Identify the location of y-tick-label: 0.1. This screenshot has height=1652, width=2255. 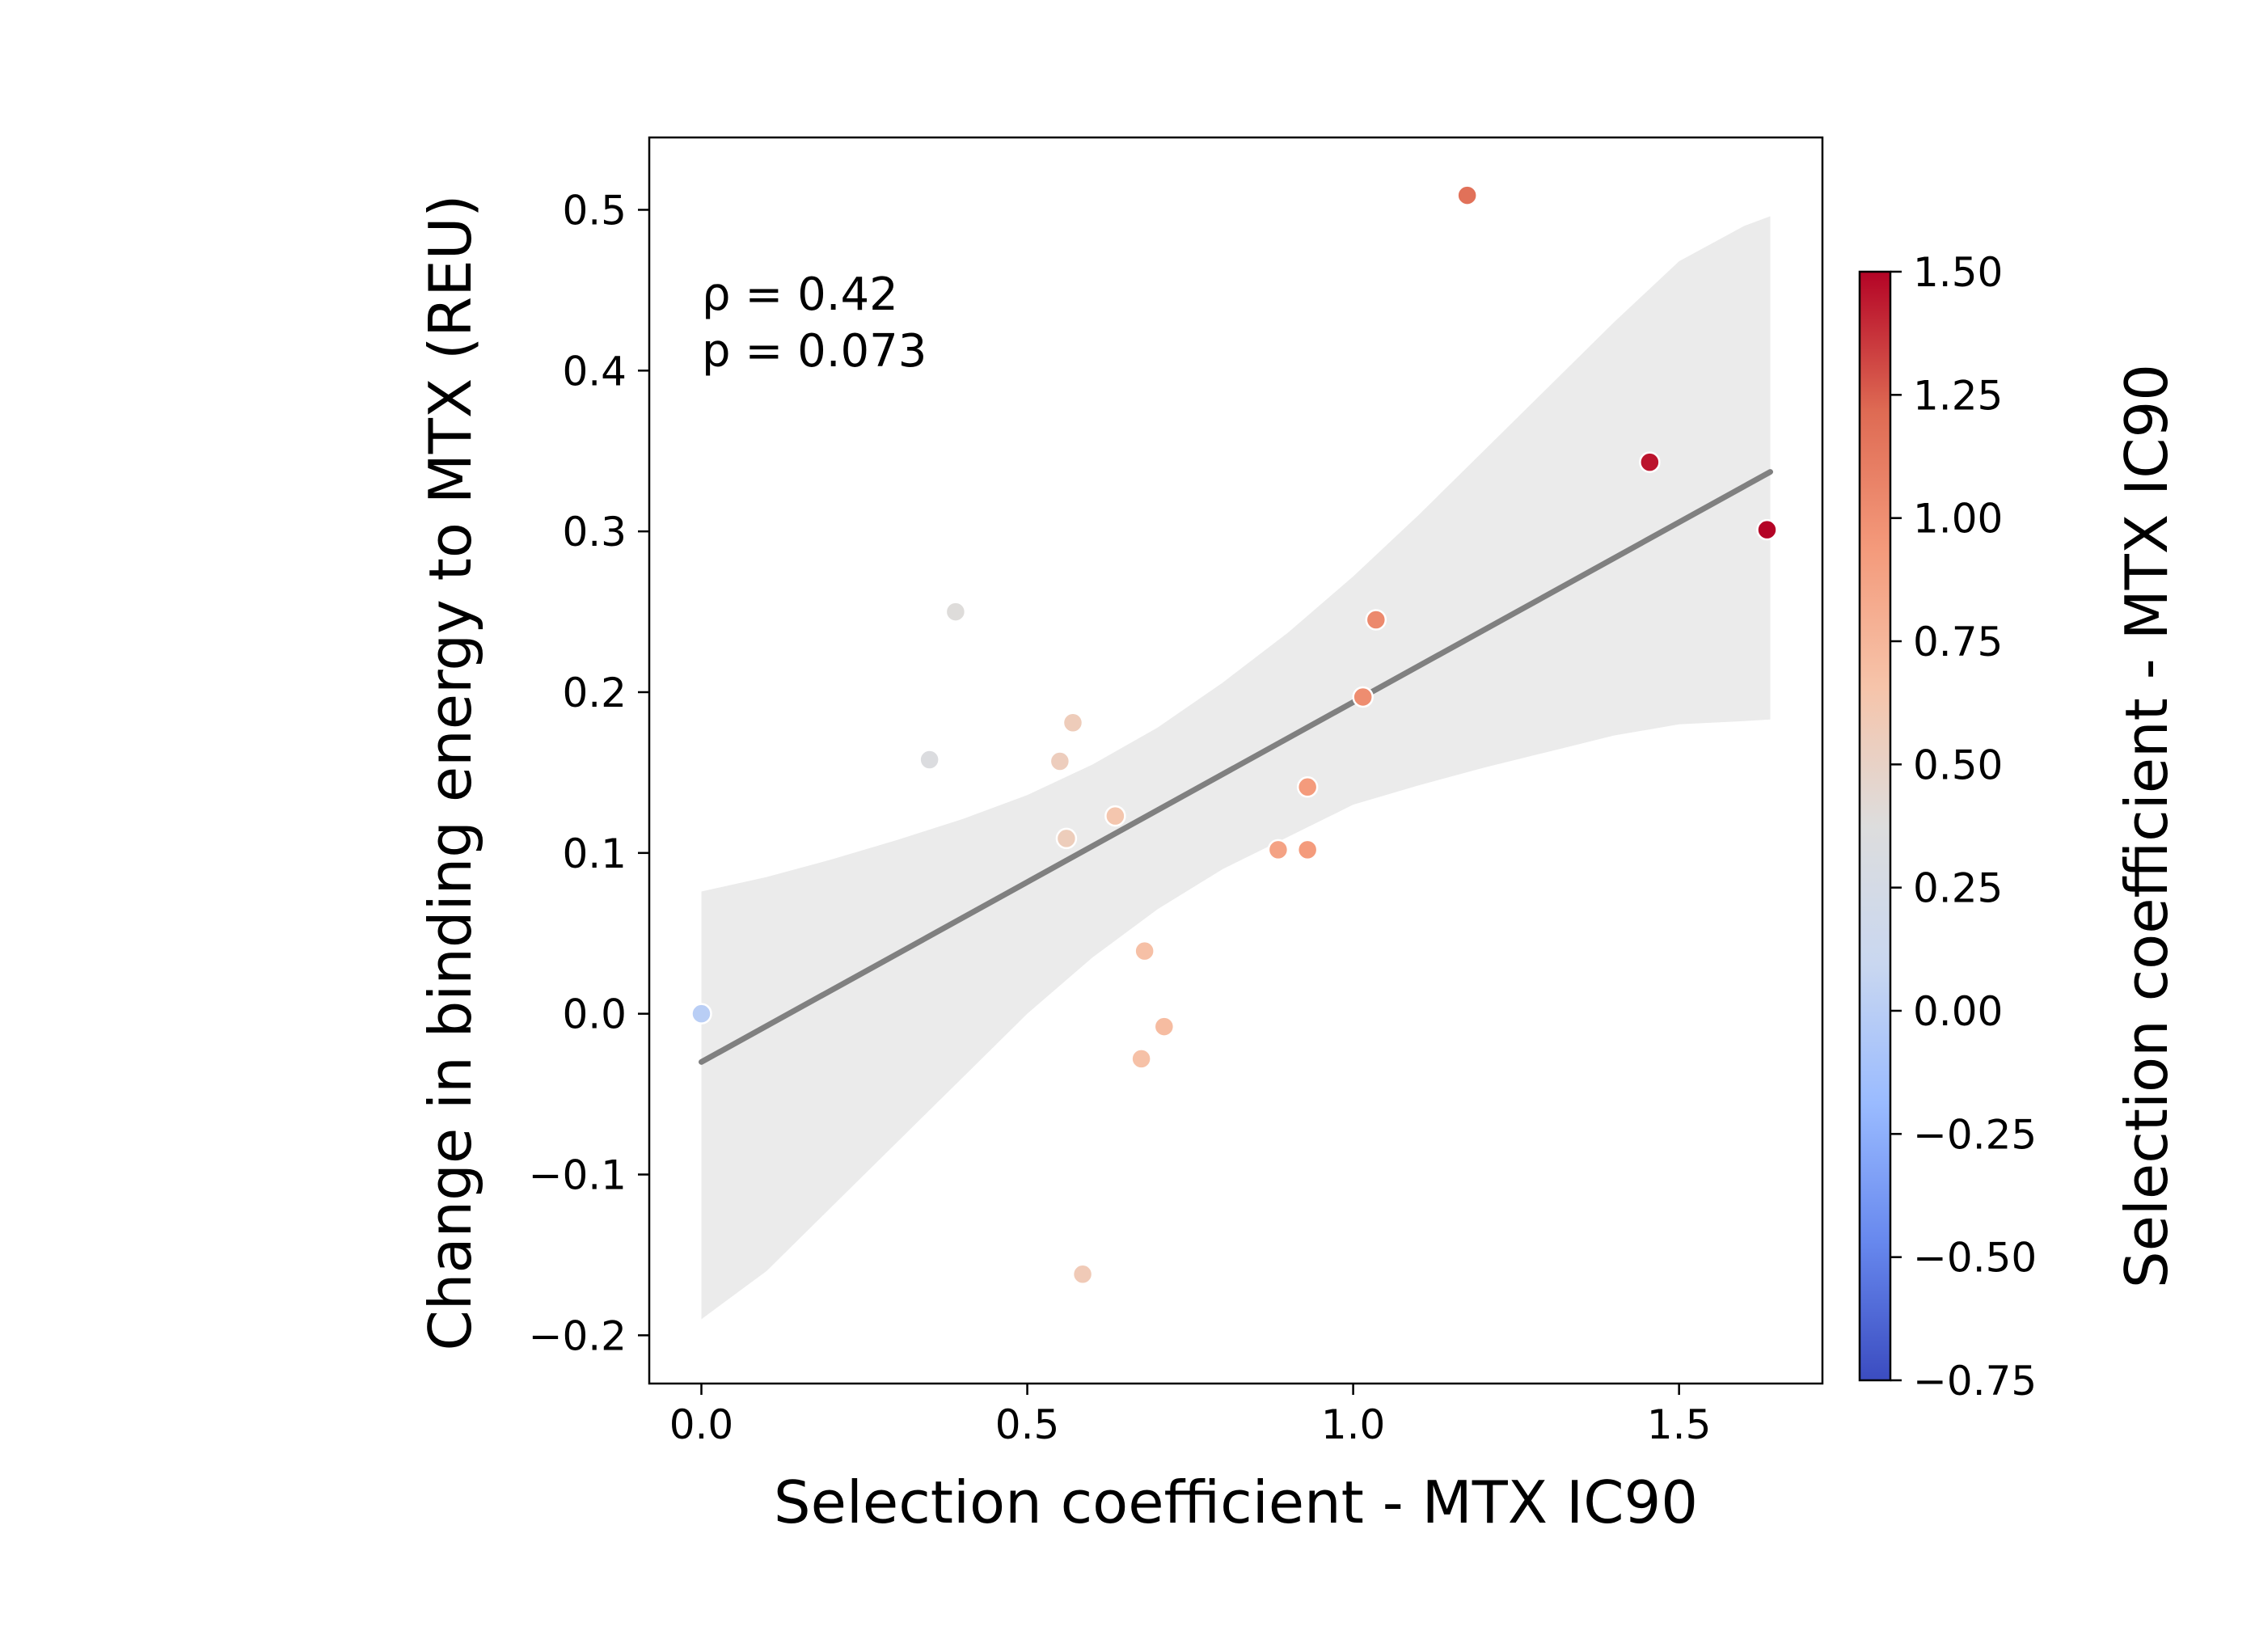
(594, 853).